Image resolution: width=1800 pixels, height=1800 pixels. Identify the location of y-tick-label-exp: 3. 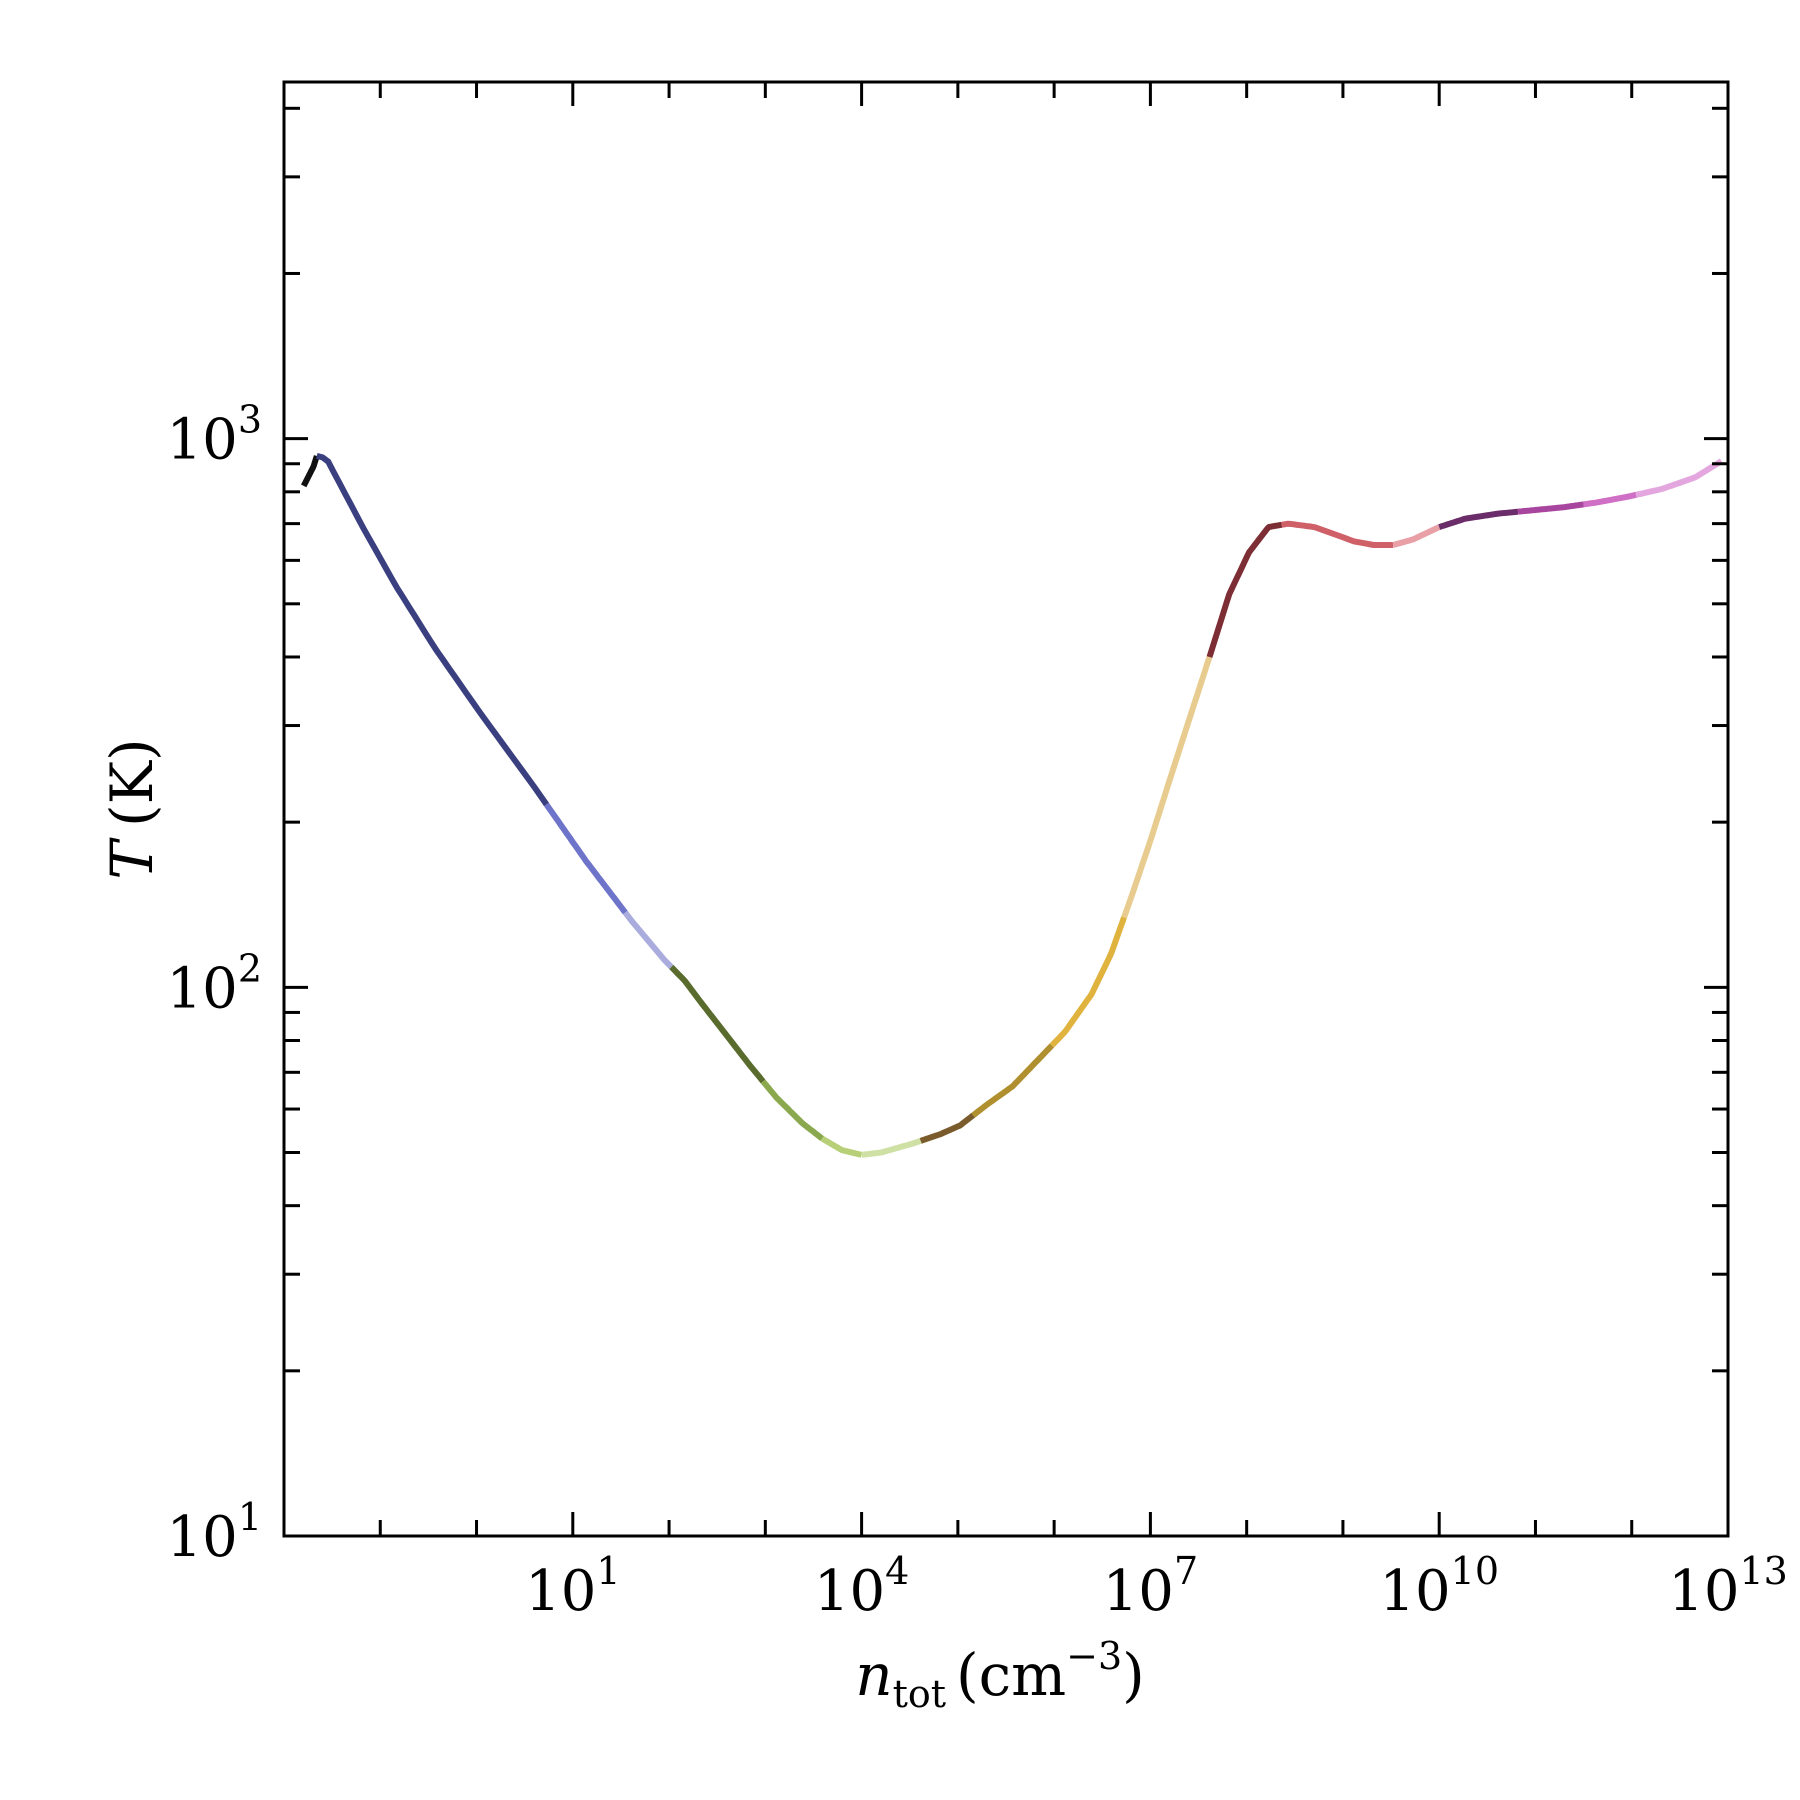
(250, 420).